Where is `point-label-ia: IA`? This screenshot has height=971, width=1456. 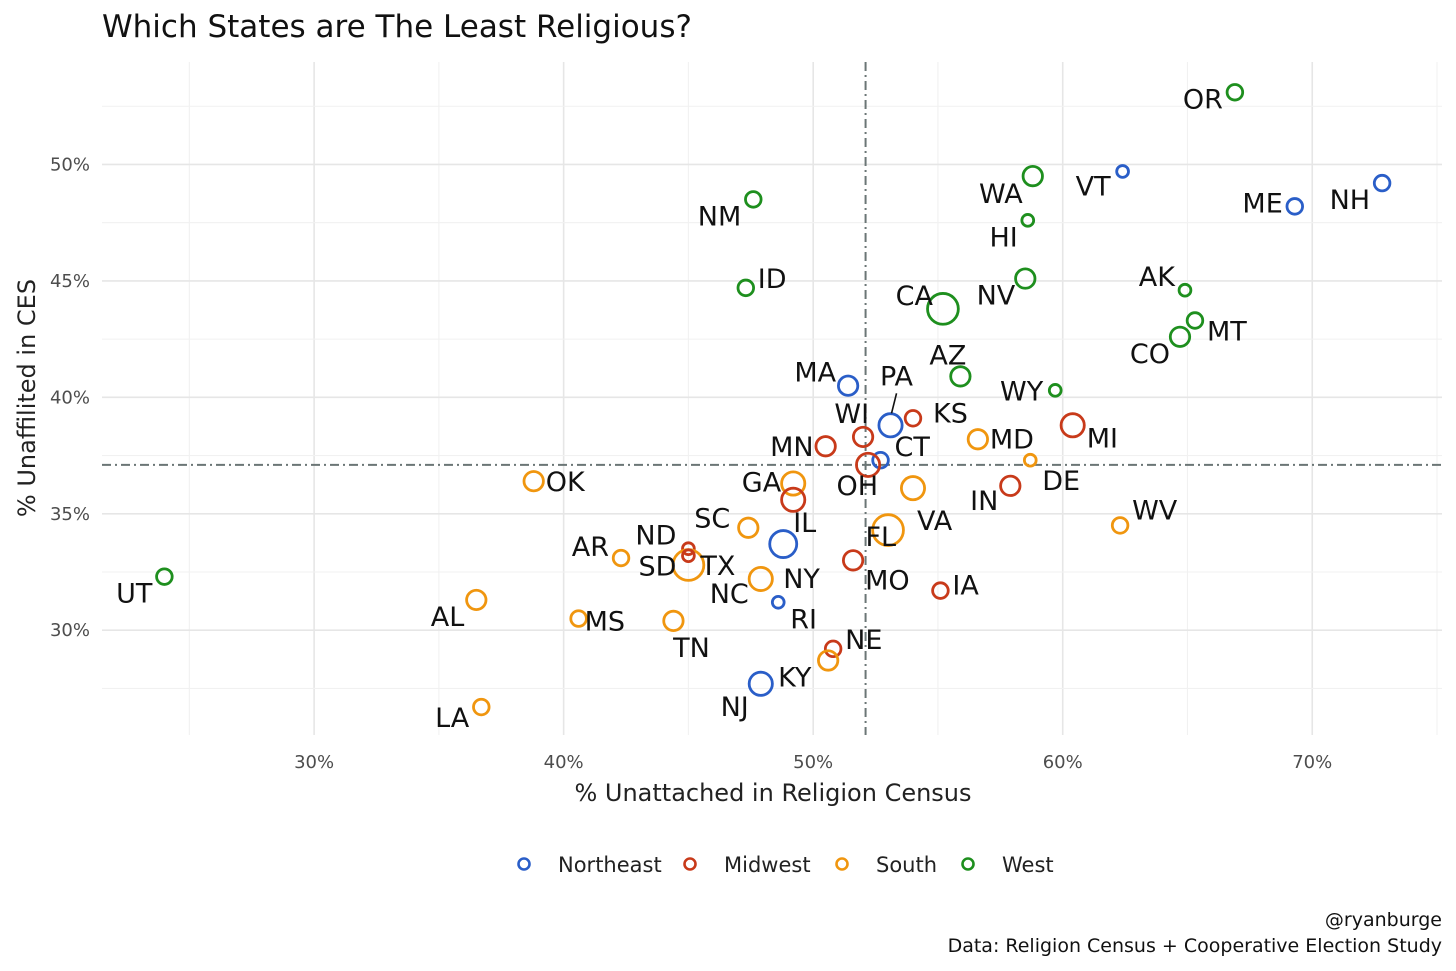
point-label-ia: IA is located at coordinates (965, 586).